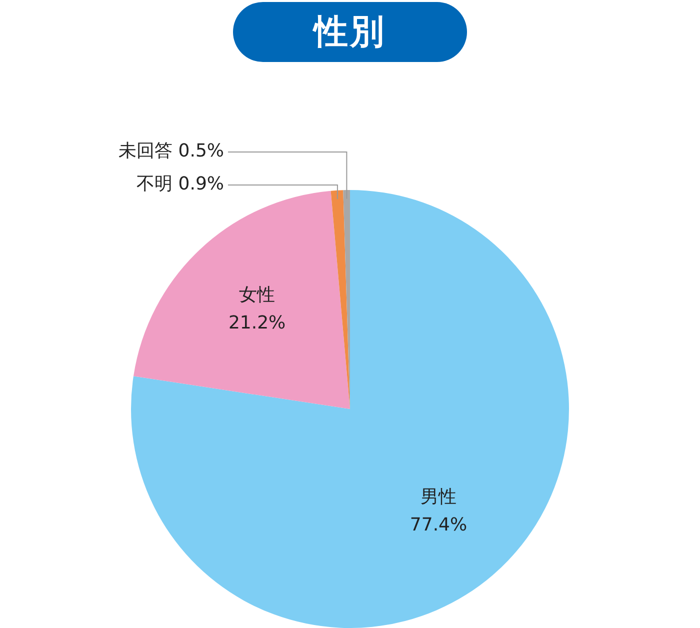  Describe the element at coordinates (180, 184) in the screenshot. I see `slice-label: 不明 0.9%` at that location.